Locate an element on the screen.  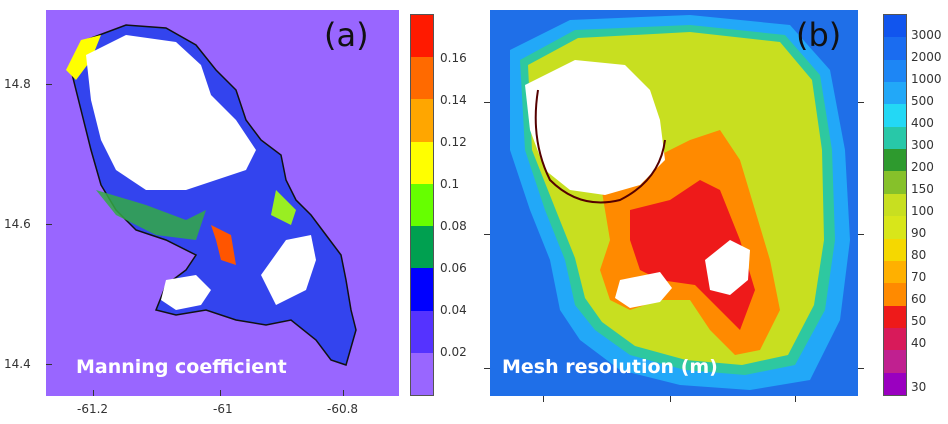
colorbar-label: 2000 is located at coordinates (926, 57).